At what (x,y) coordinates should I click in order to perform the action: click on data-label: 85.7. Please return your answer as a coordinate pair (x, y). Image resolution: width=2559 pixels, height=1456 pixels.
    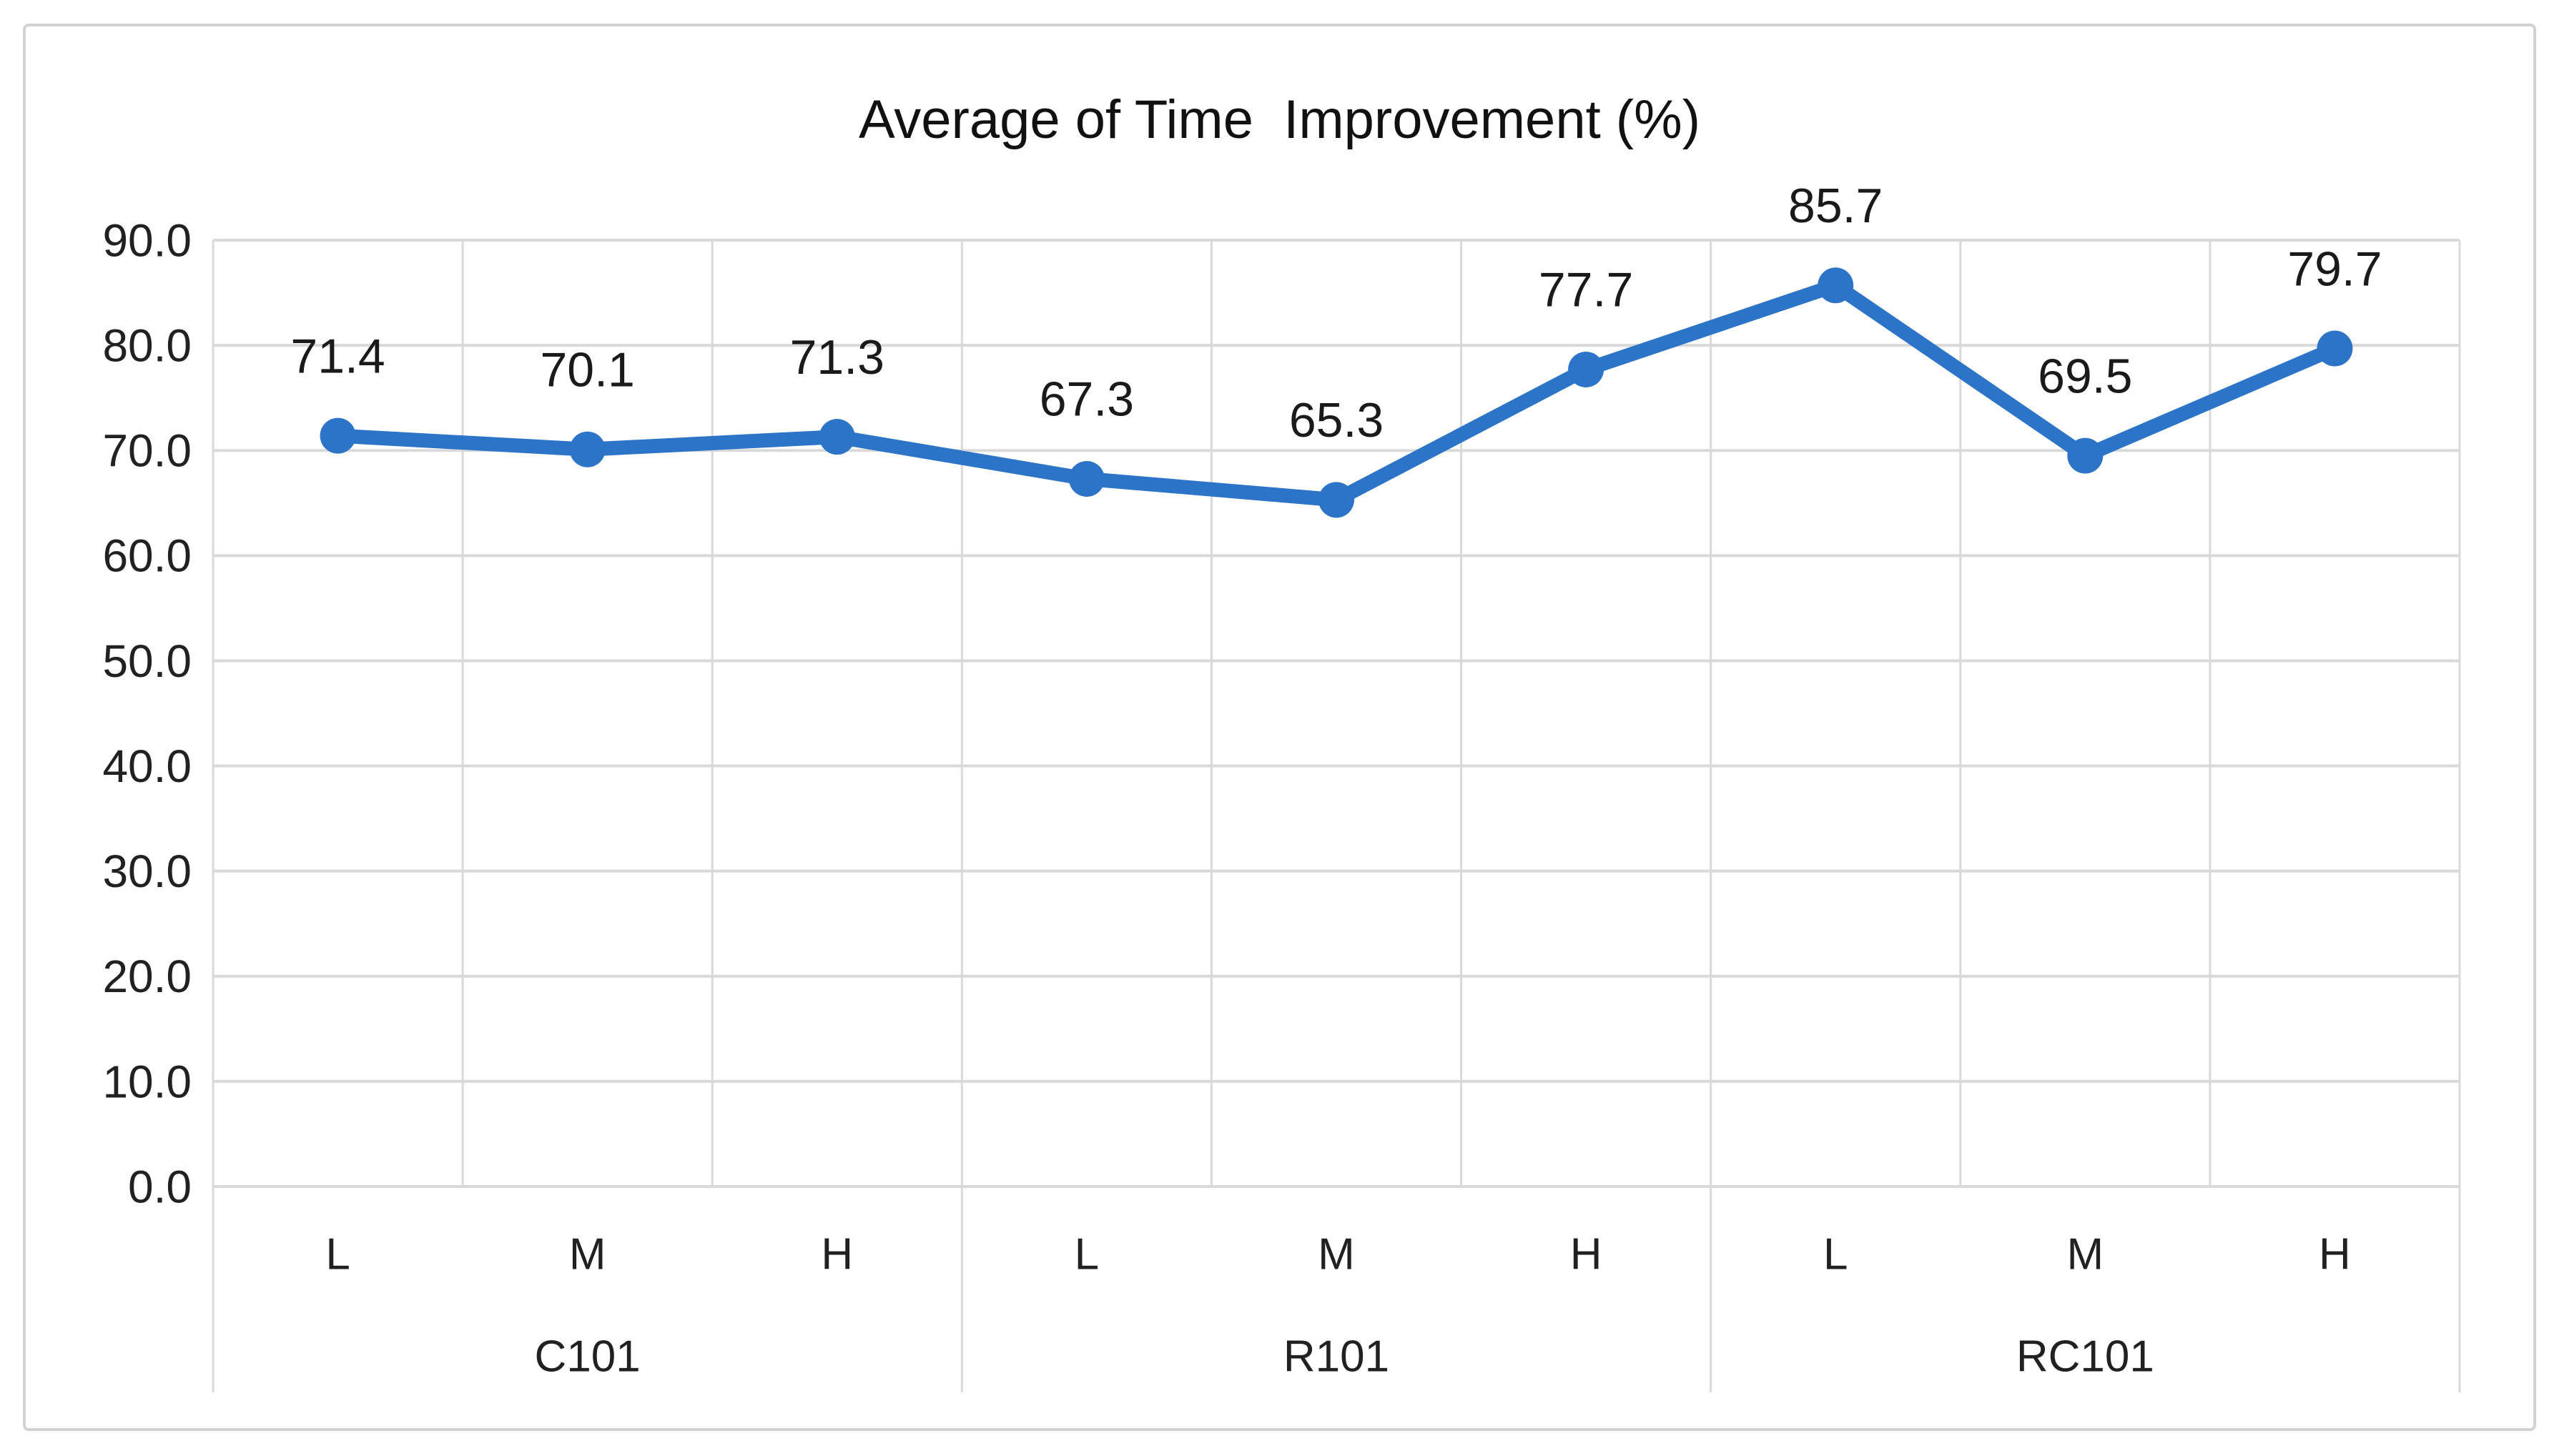
    Looking at the image, I should click on (1836, 206).